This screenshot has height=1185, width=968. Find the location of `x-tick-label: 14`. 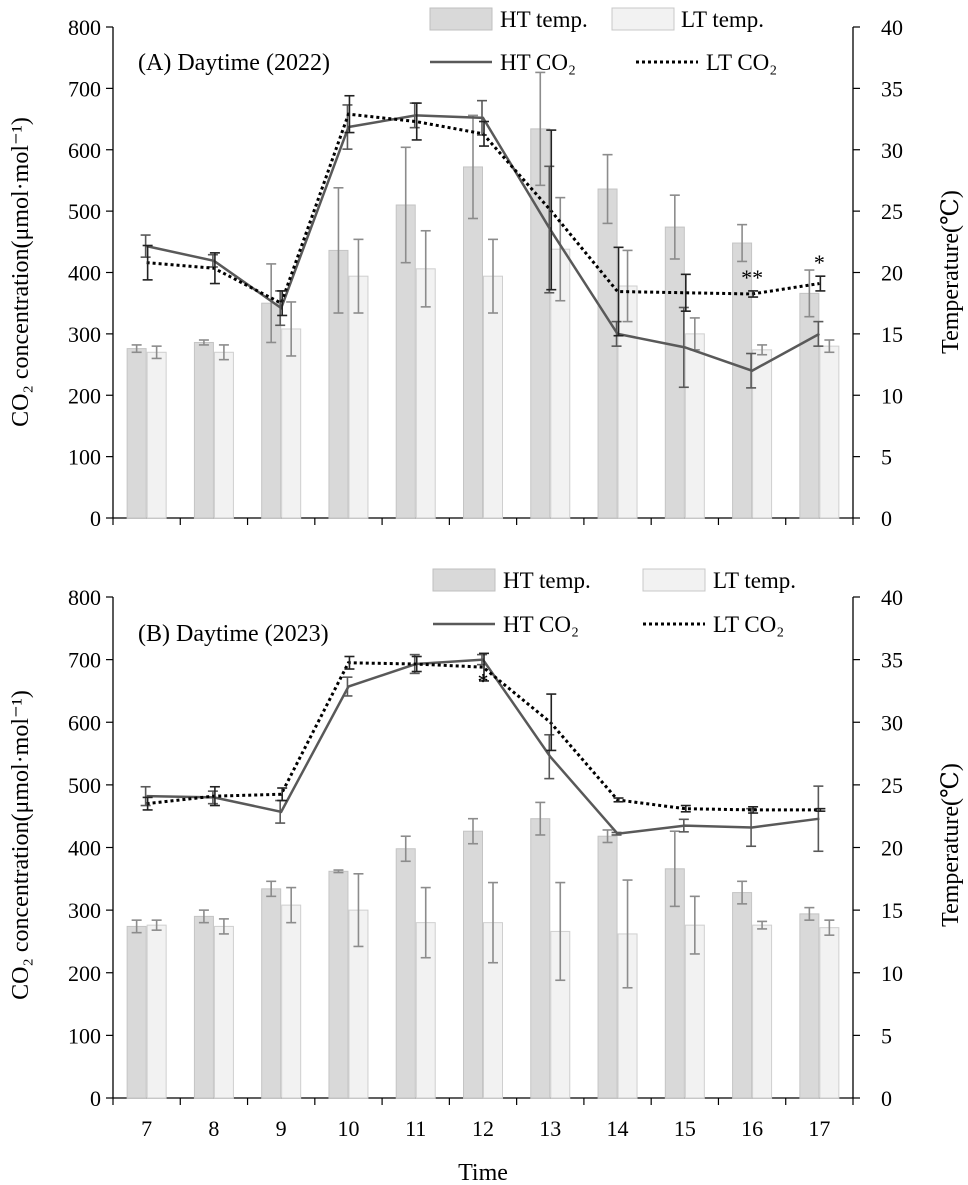

x-tick-label: 14 is located at coordinates (618, 1128).